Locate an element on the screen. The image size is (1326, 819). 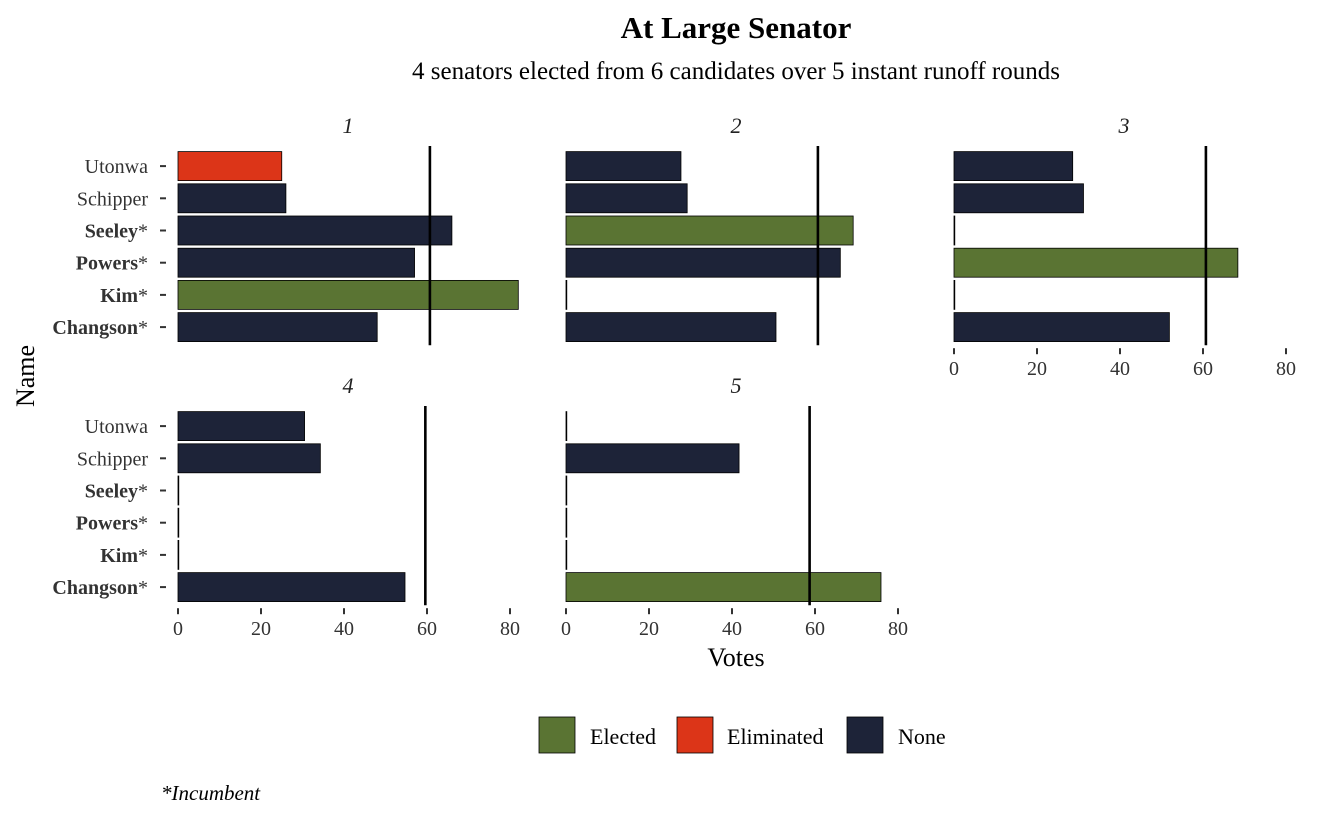
panel-3: 3 0 20 40 60 80 is located at coordinates (1122, 246).